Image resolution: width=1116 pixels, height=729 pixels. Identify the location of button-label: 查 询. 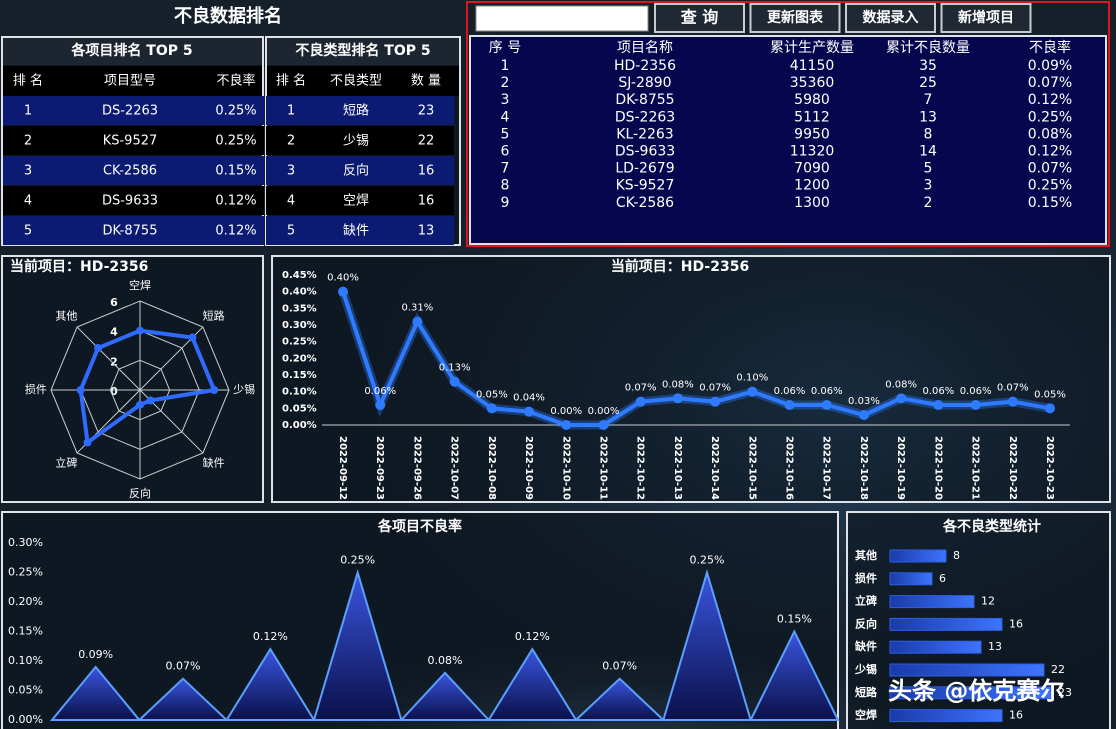
(700, 17).